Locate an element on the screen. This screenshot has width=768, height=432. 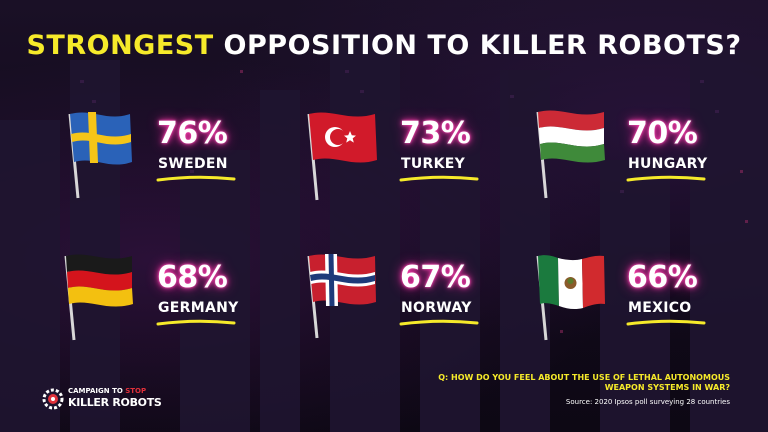
country-card-sweden: 76% SWEDEN is located at coordinates (177, 173).